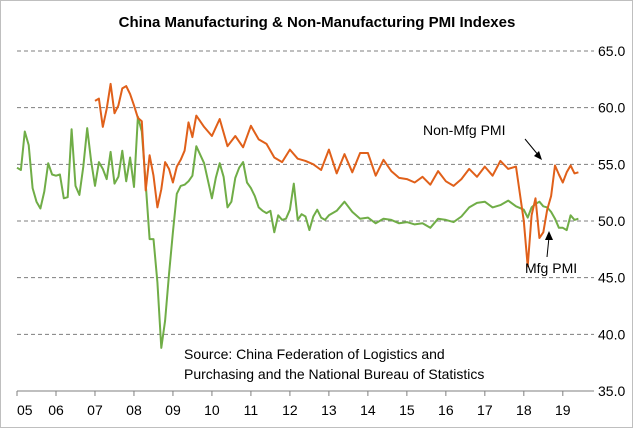 The height and width of the screenshot is (429, 633). What do you see at coordinates (407, 410) in the screenshot?
I see `x-tick-label: 15` at bounding box center [407, 410].